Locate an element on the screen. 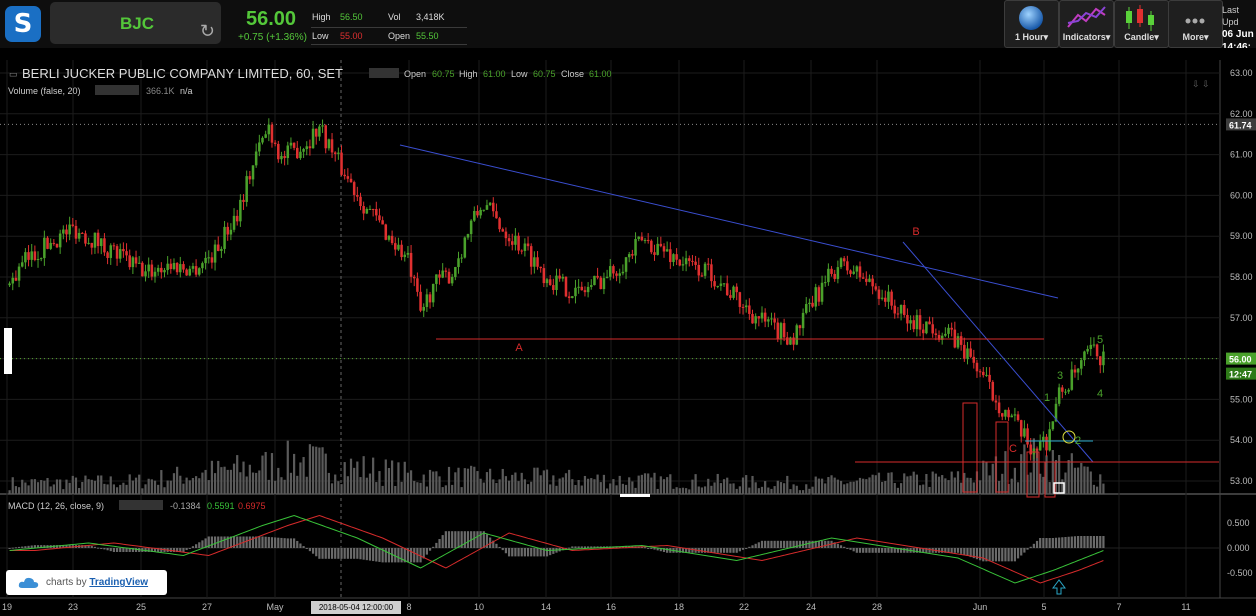  macd-tick-label: -0.500 is located at coordinates (1240, 573).